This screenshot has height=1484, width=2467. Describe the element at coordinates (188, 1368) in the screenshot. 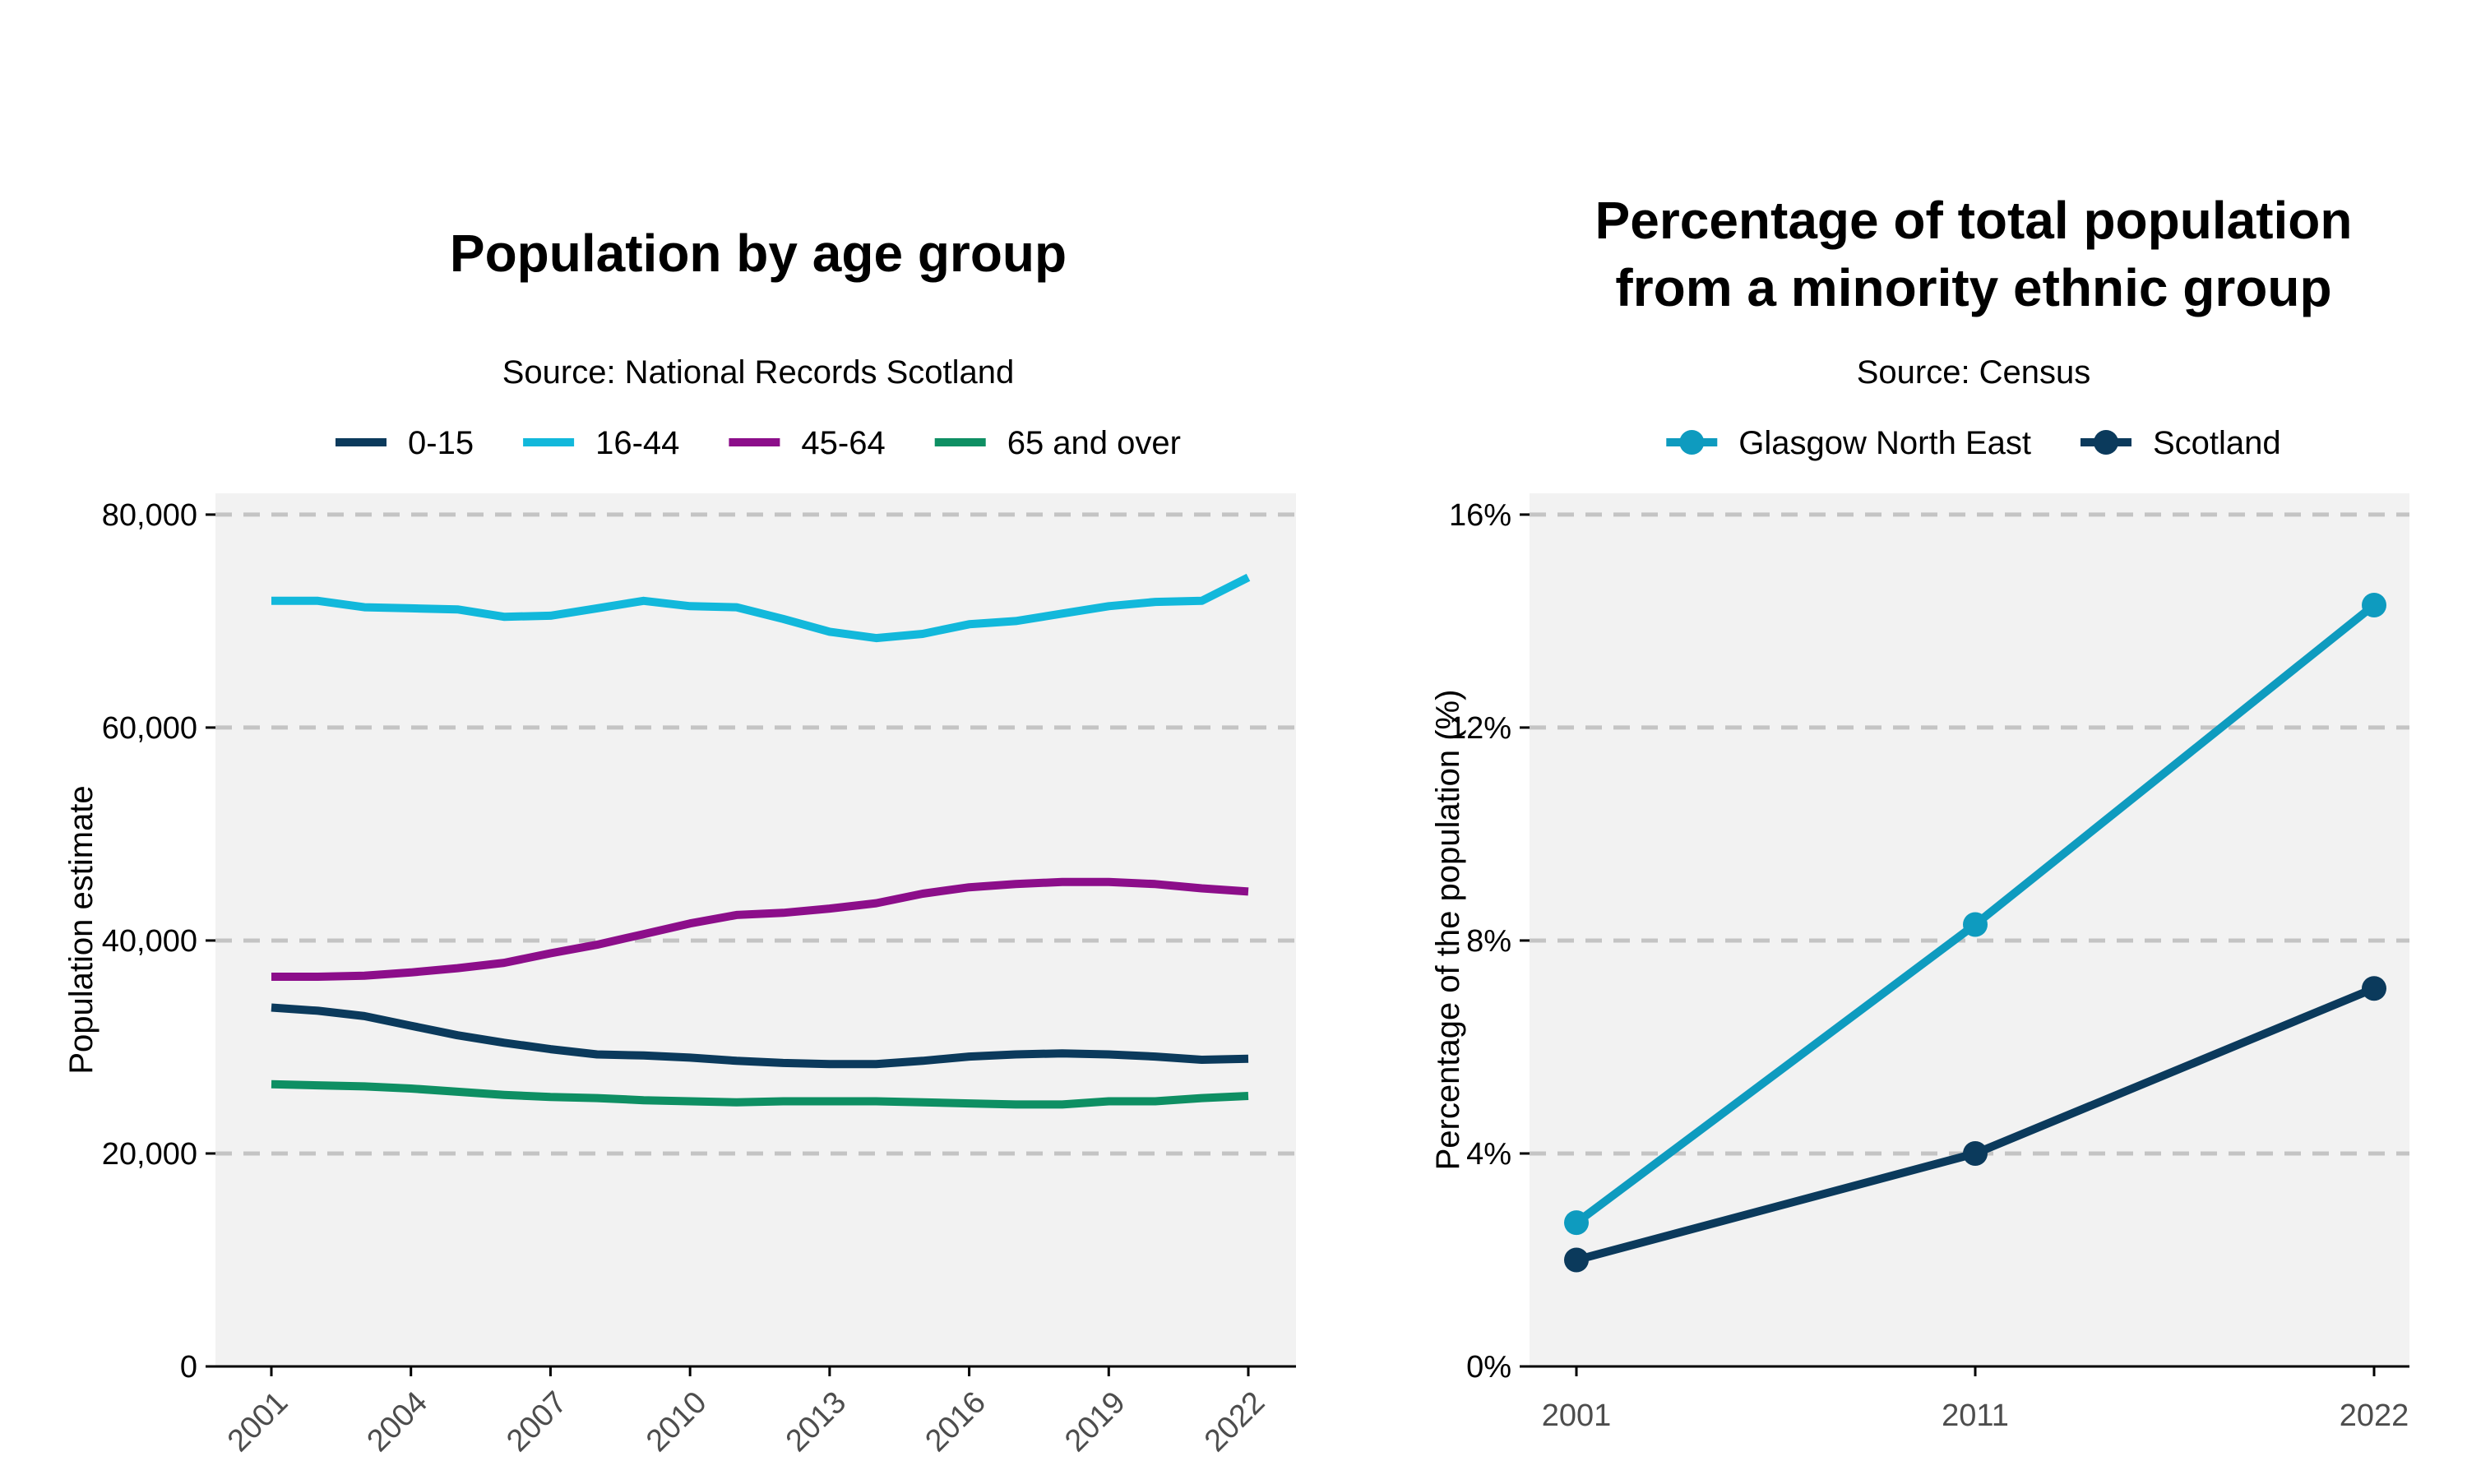

I see `left-y-tick-label-0: 0` at that location.